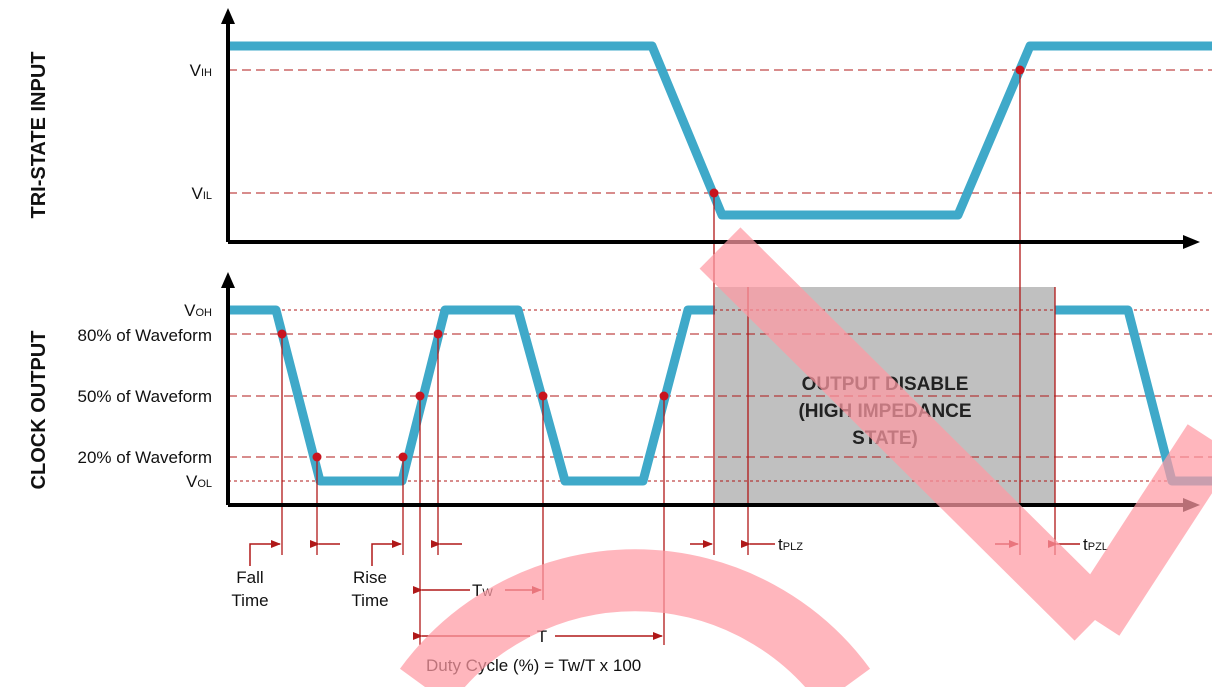  I want to click on pct50-label: 50% of Waveform, so click(145, 396).